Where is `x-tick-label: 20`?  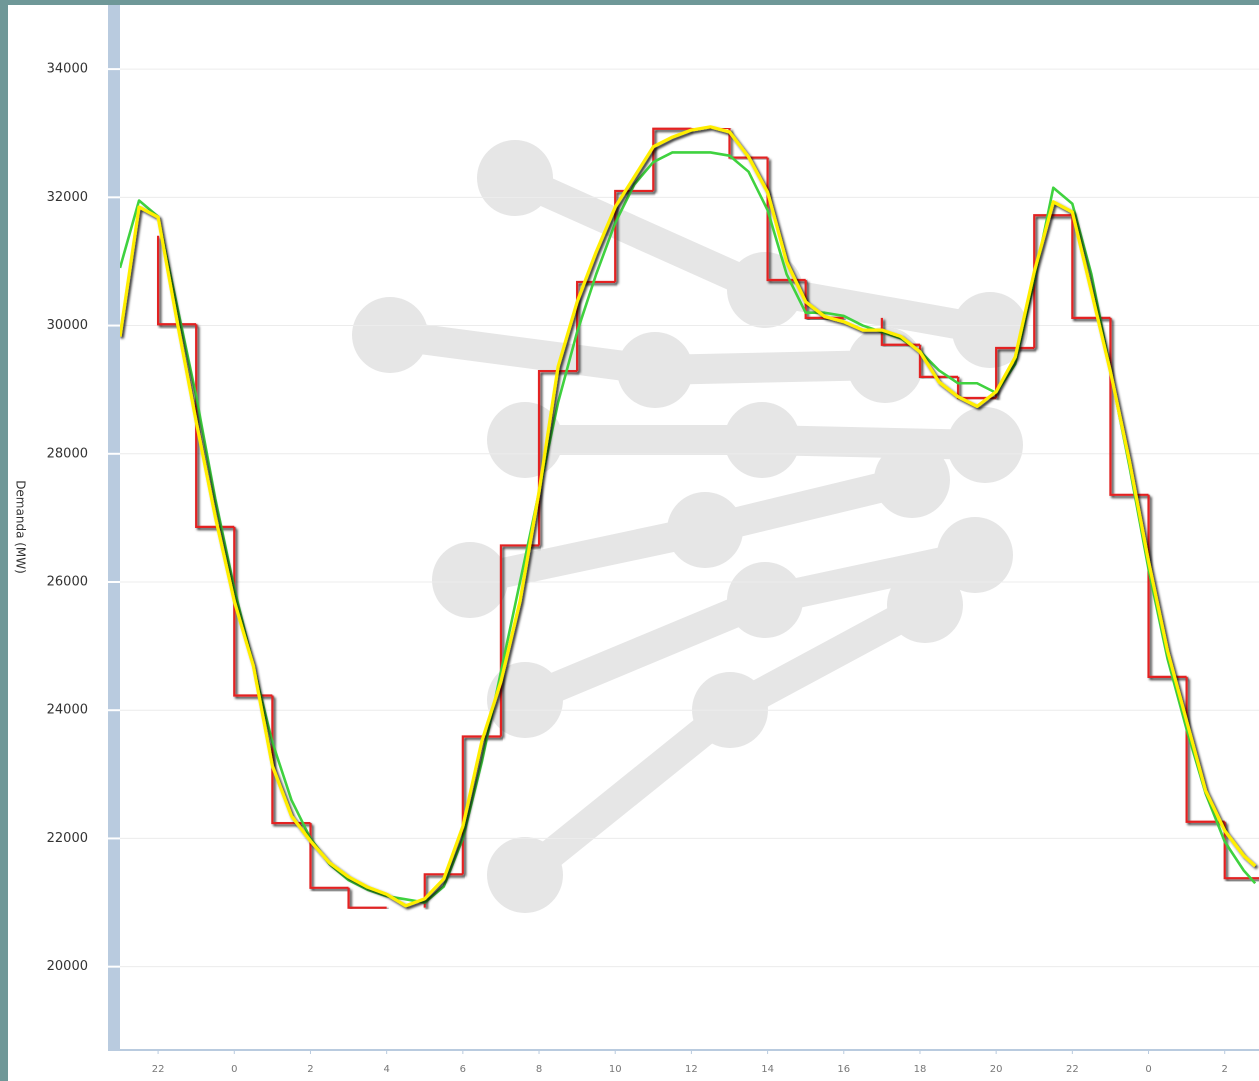 x-tick-label: 20 is located at coordinates (996, 1069).